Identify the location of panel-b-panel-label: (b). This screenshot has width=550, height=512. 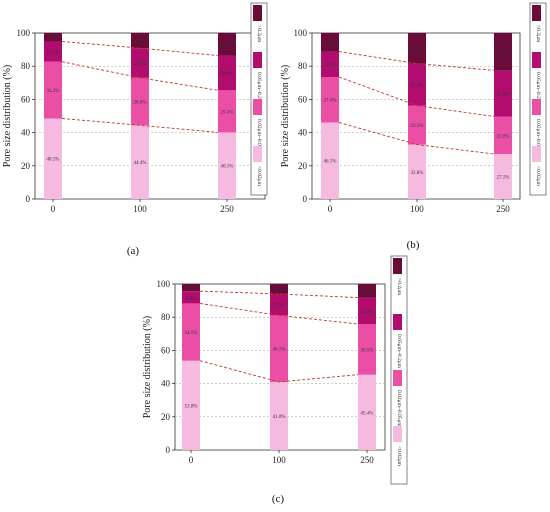
(413, 245).